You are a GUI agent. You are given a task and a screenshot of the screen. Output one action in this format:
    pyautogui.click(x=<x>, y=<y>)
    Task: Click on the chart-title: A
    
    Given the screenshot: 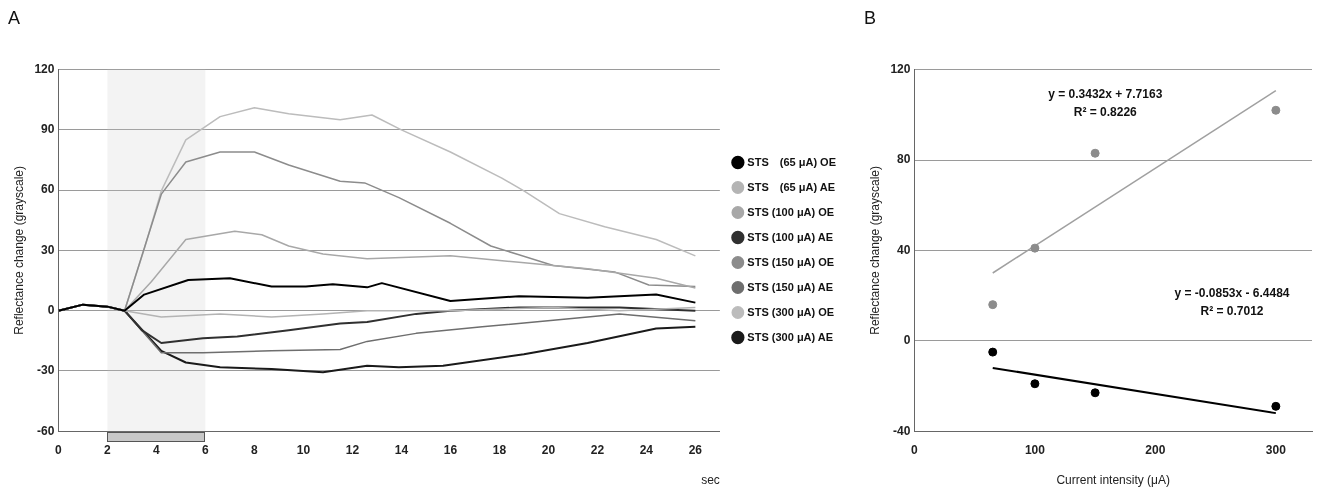 What is the action you would take?
    pyautogui.click(x=14, y=17)
    